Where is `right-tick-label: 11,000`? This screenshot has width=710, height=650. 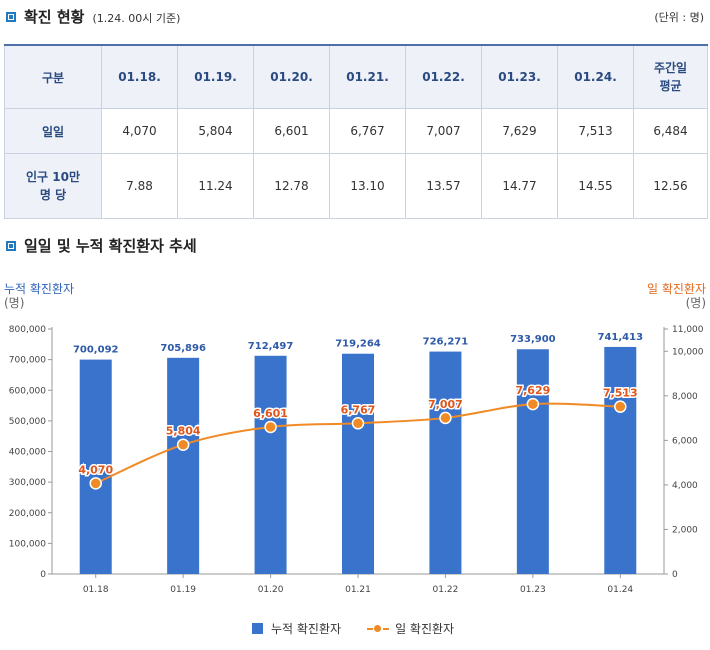 right-tick-label: 11,000 is located at coordinates (688, 330).